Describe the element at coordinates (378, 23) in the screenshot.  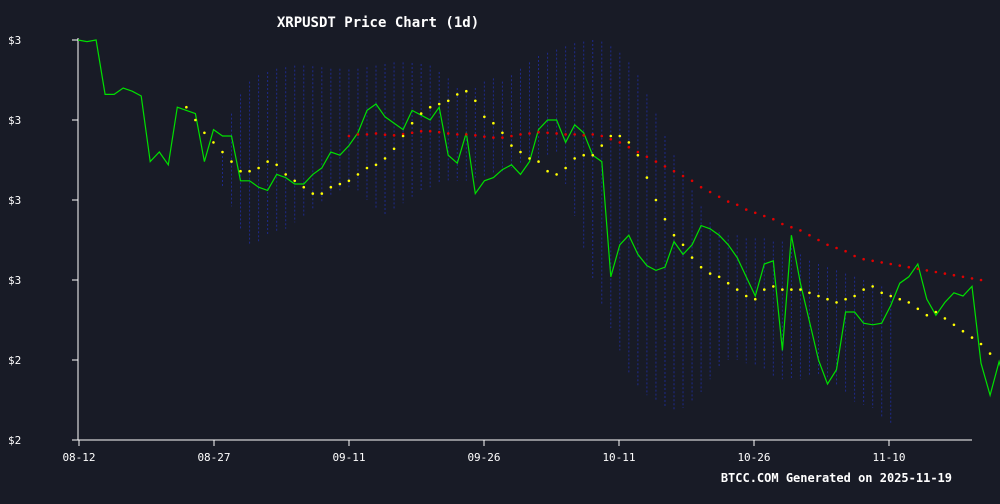
I see `chart-title: XRPUSDT Price Chart (1d)` at that location.